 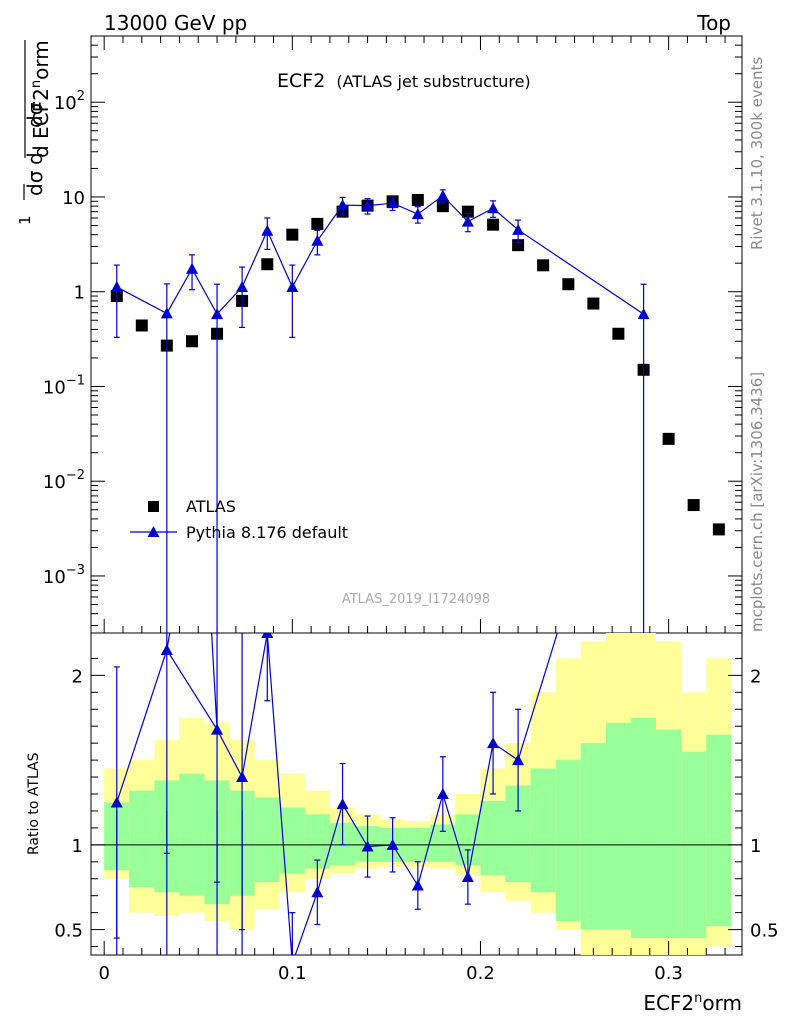 I want to click on header-energy: 13000 GeV pp, so click(x=175, y=23).